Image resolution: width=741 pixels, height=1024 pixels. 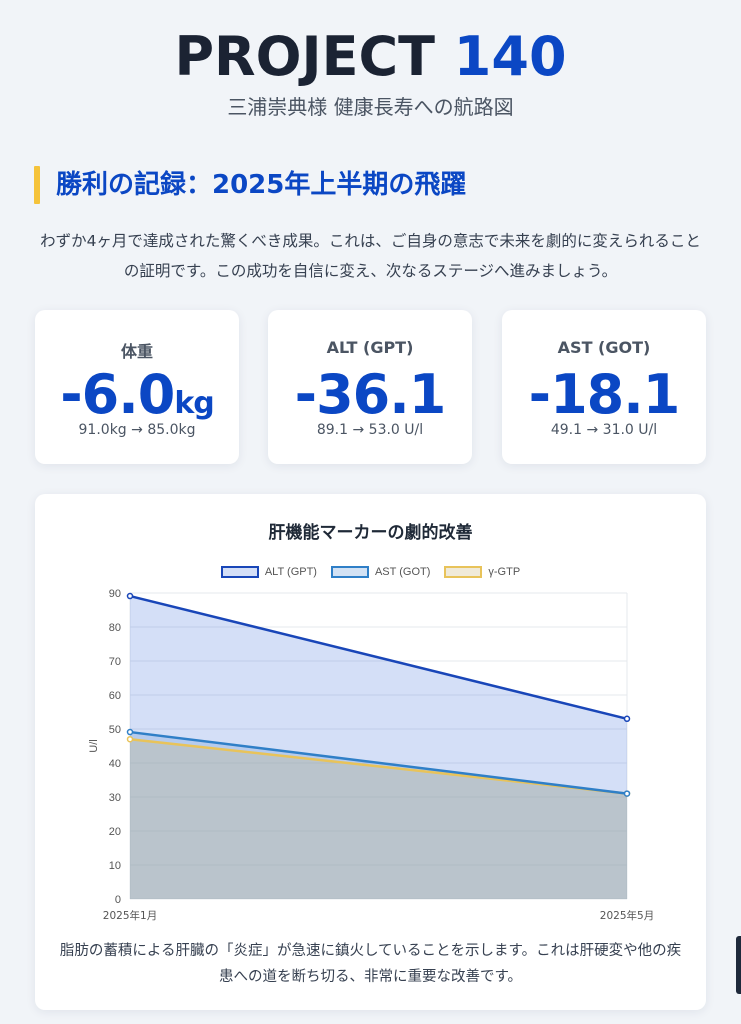 What do you see at coordinates (130, 915) in the screenshot?
I see `x-tick-label: 2025年1月` at bounding box center [130, 915].